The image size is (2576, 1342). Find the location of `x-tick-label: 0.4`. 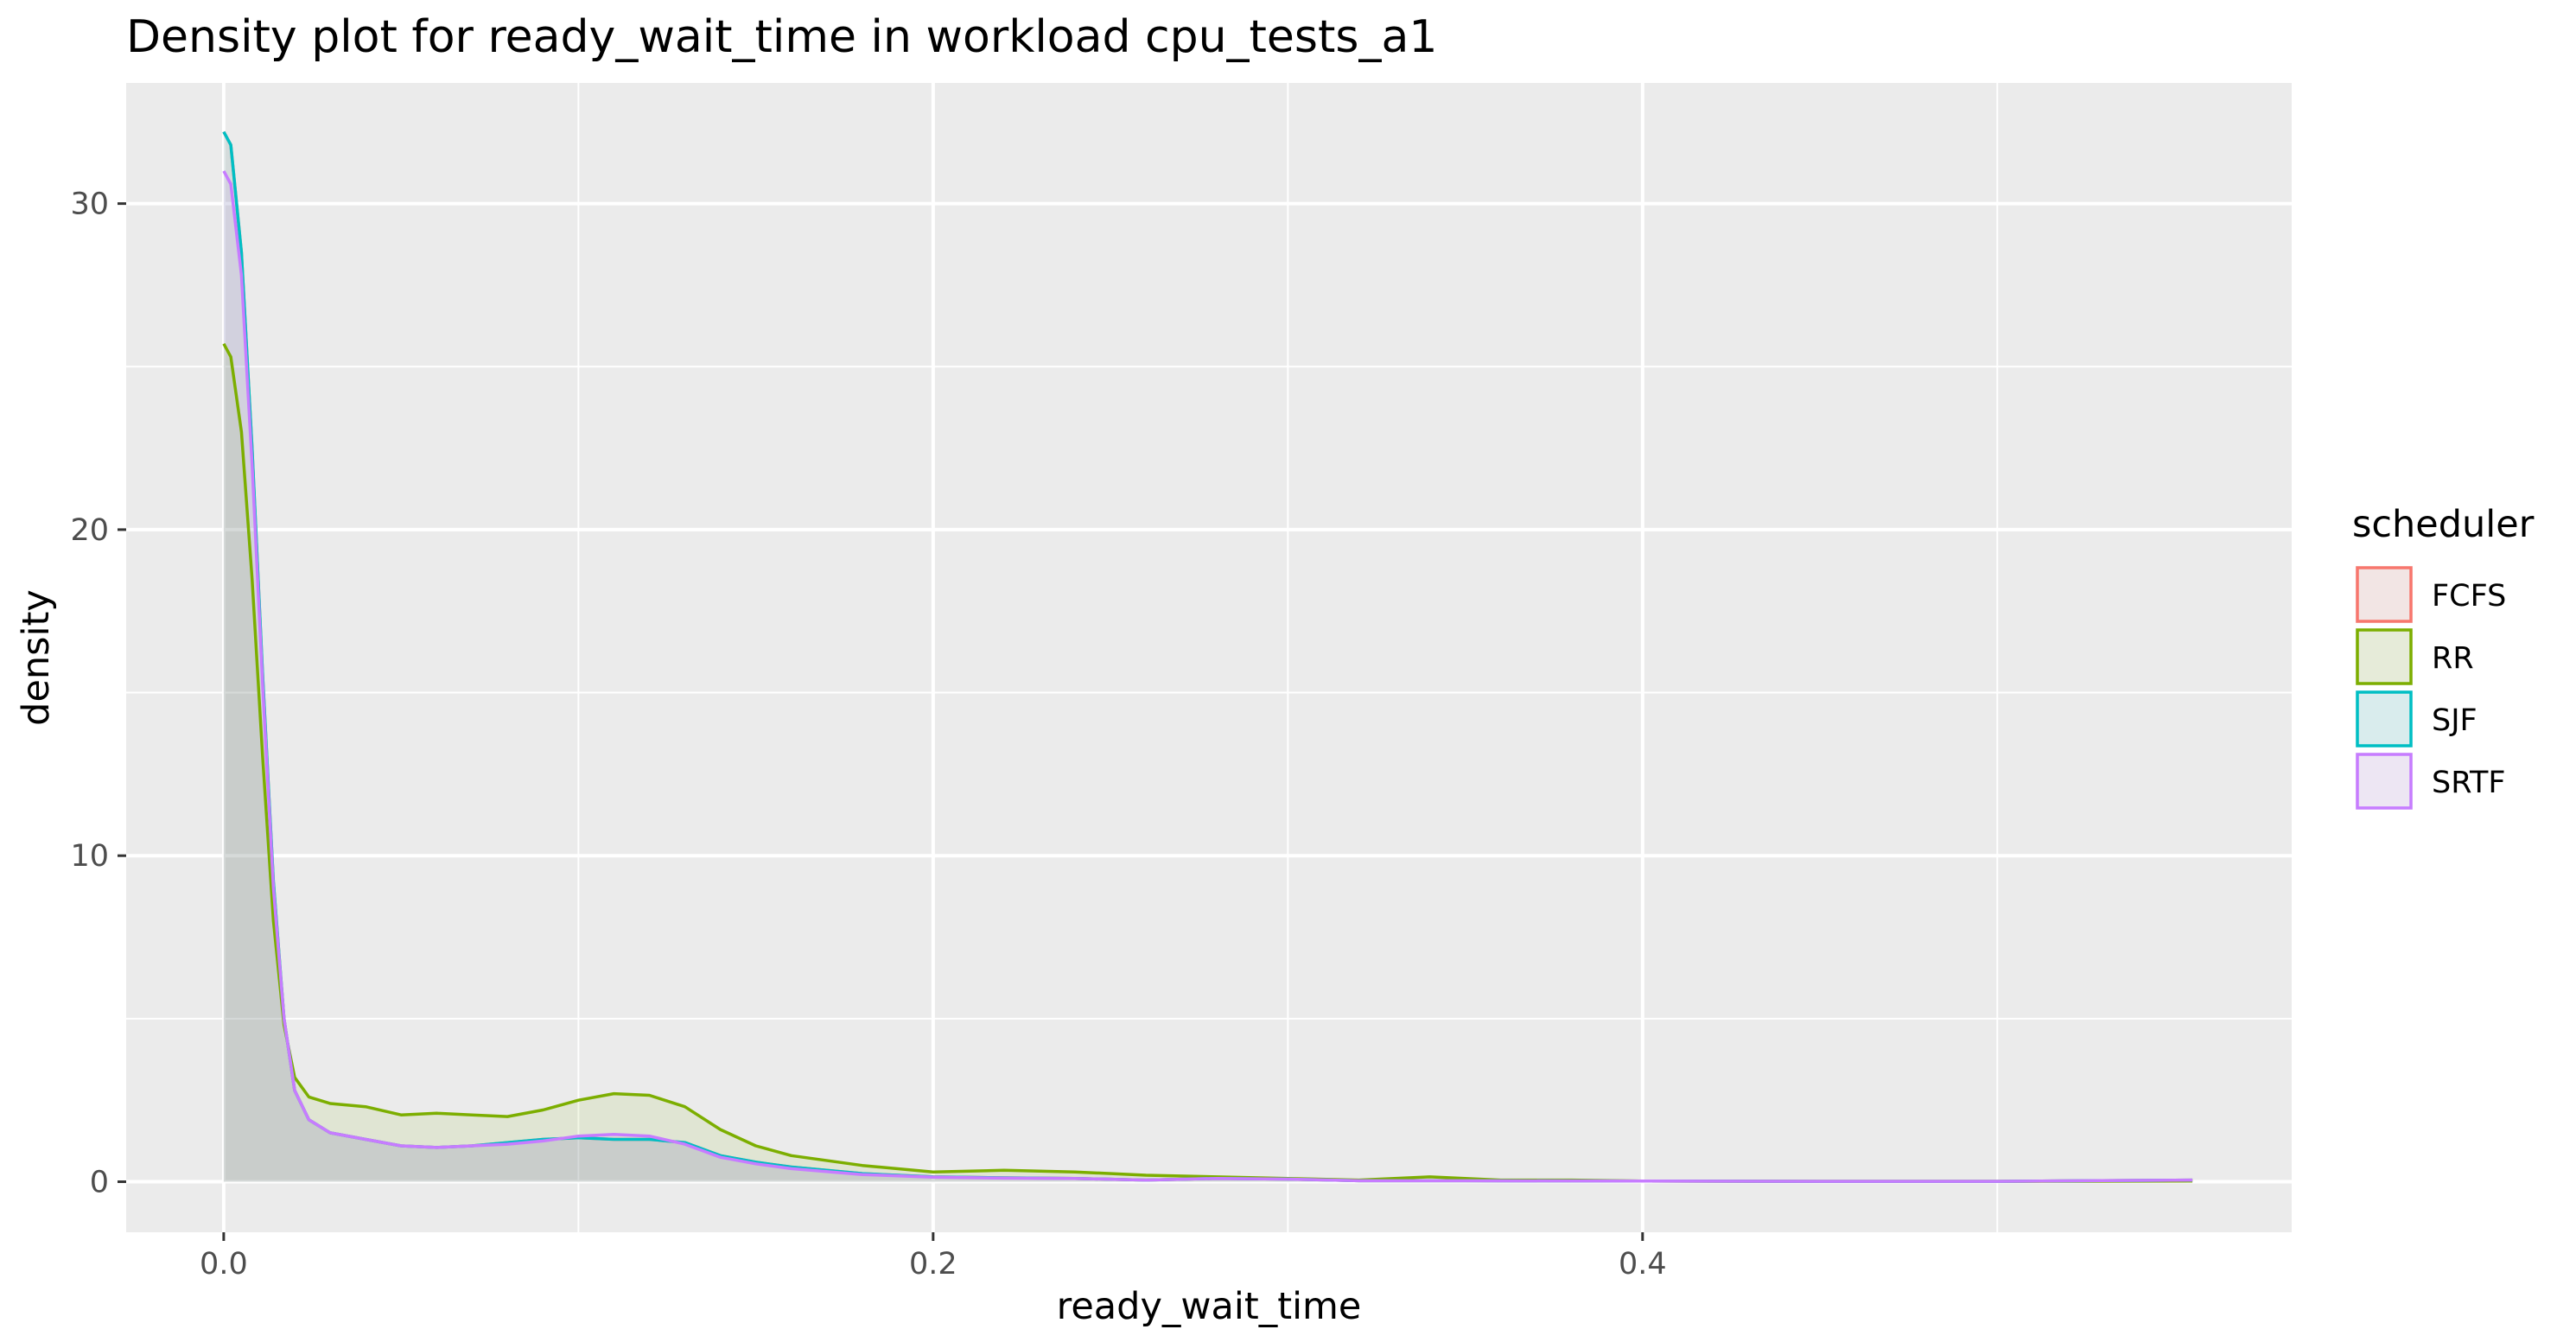

x-tick-label: 0.4 is located at coordinates (1643, 1264).